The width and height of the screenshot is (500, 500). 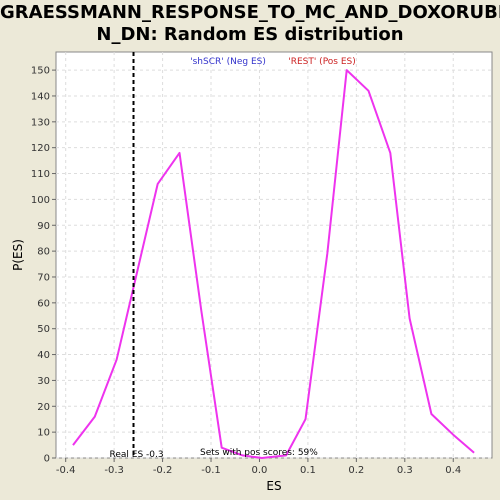 I want to click on y-tick-label: 40, so click(x=43, y=355).